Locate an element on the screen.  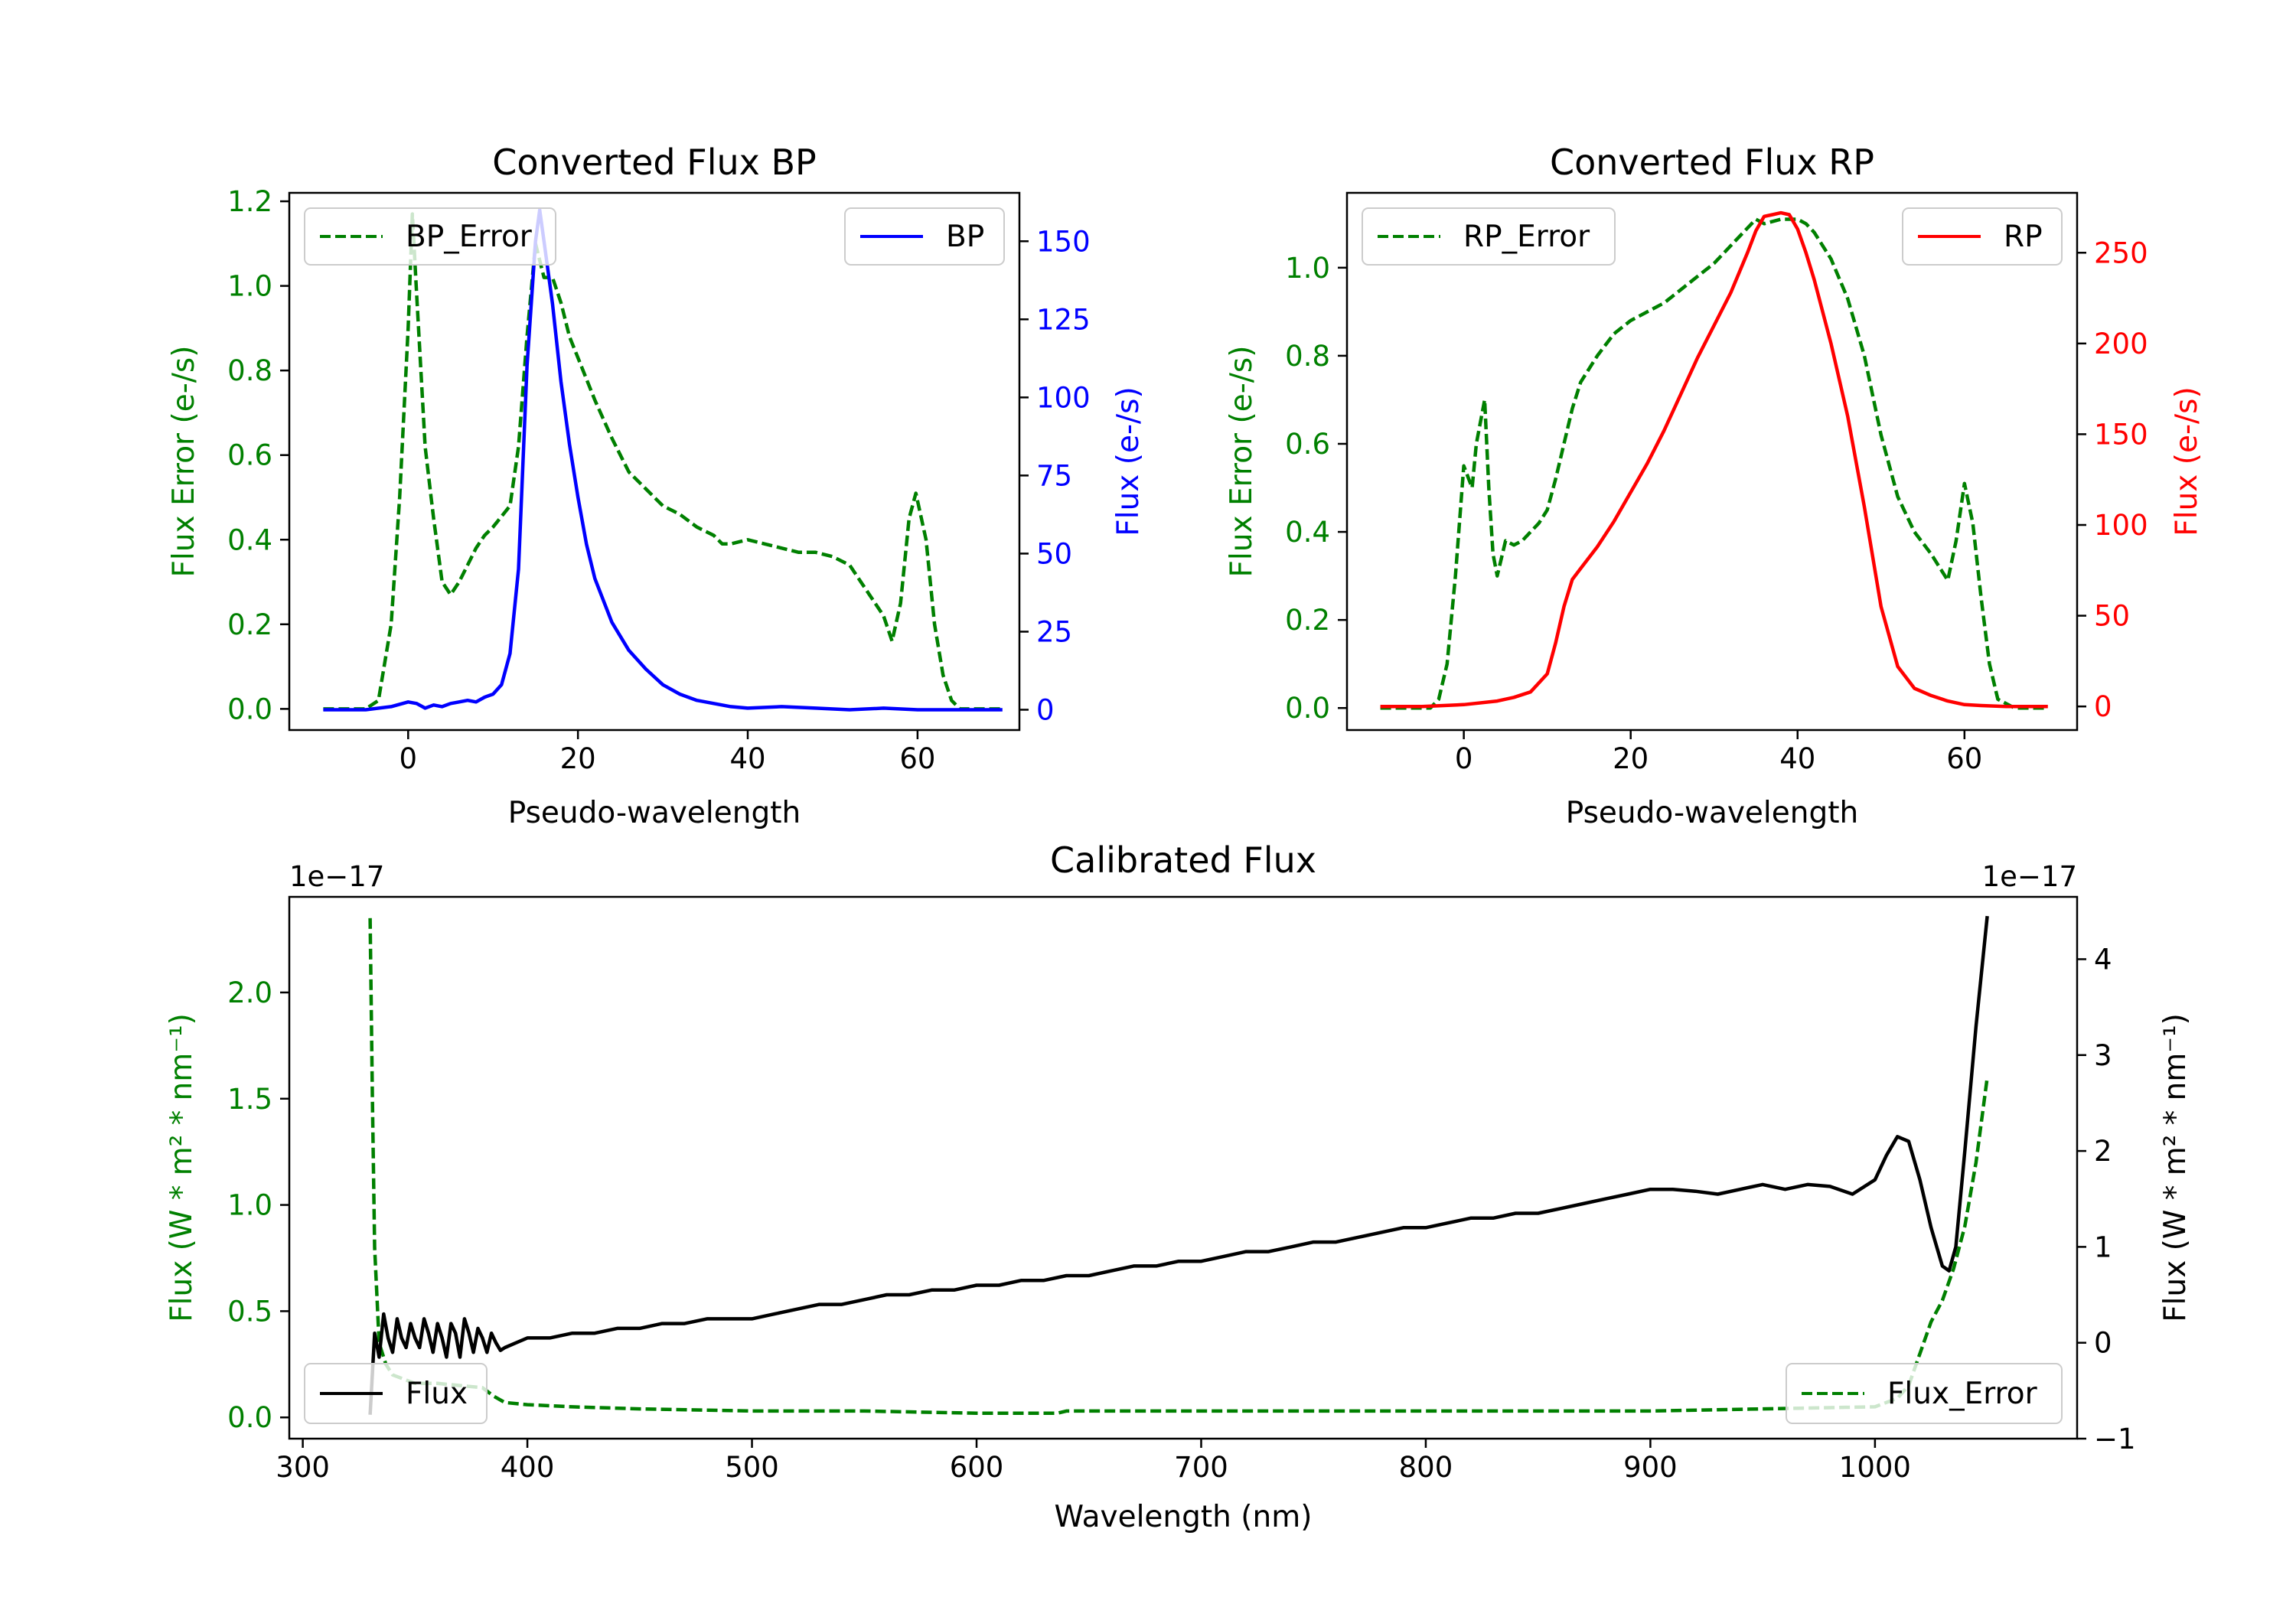
calibrated-legend-error: Flux_Error is located at coordinates (1924, 1393).